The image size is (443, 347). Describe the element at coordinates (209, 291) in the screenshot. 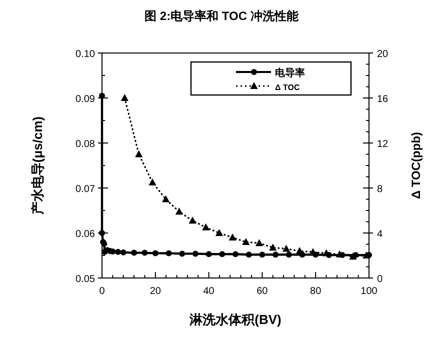

I see `x-tick-label: 40` at that location.